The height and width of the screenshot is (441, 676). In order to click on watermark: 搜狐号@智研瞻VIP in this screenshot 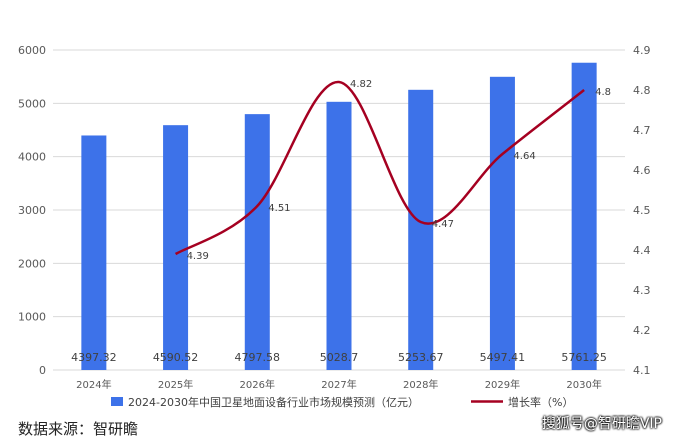, I will do `click(601, 424)`.